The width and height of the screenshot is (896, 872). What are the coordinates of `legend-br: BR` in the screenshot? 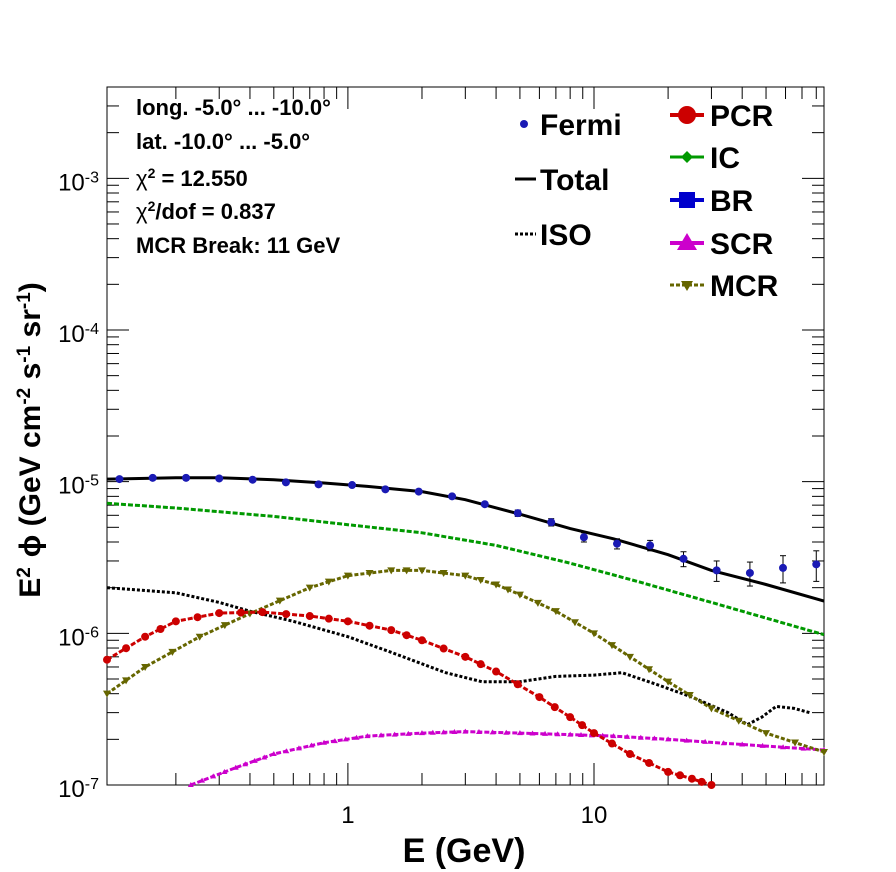 It's located at (712, 201).